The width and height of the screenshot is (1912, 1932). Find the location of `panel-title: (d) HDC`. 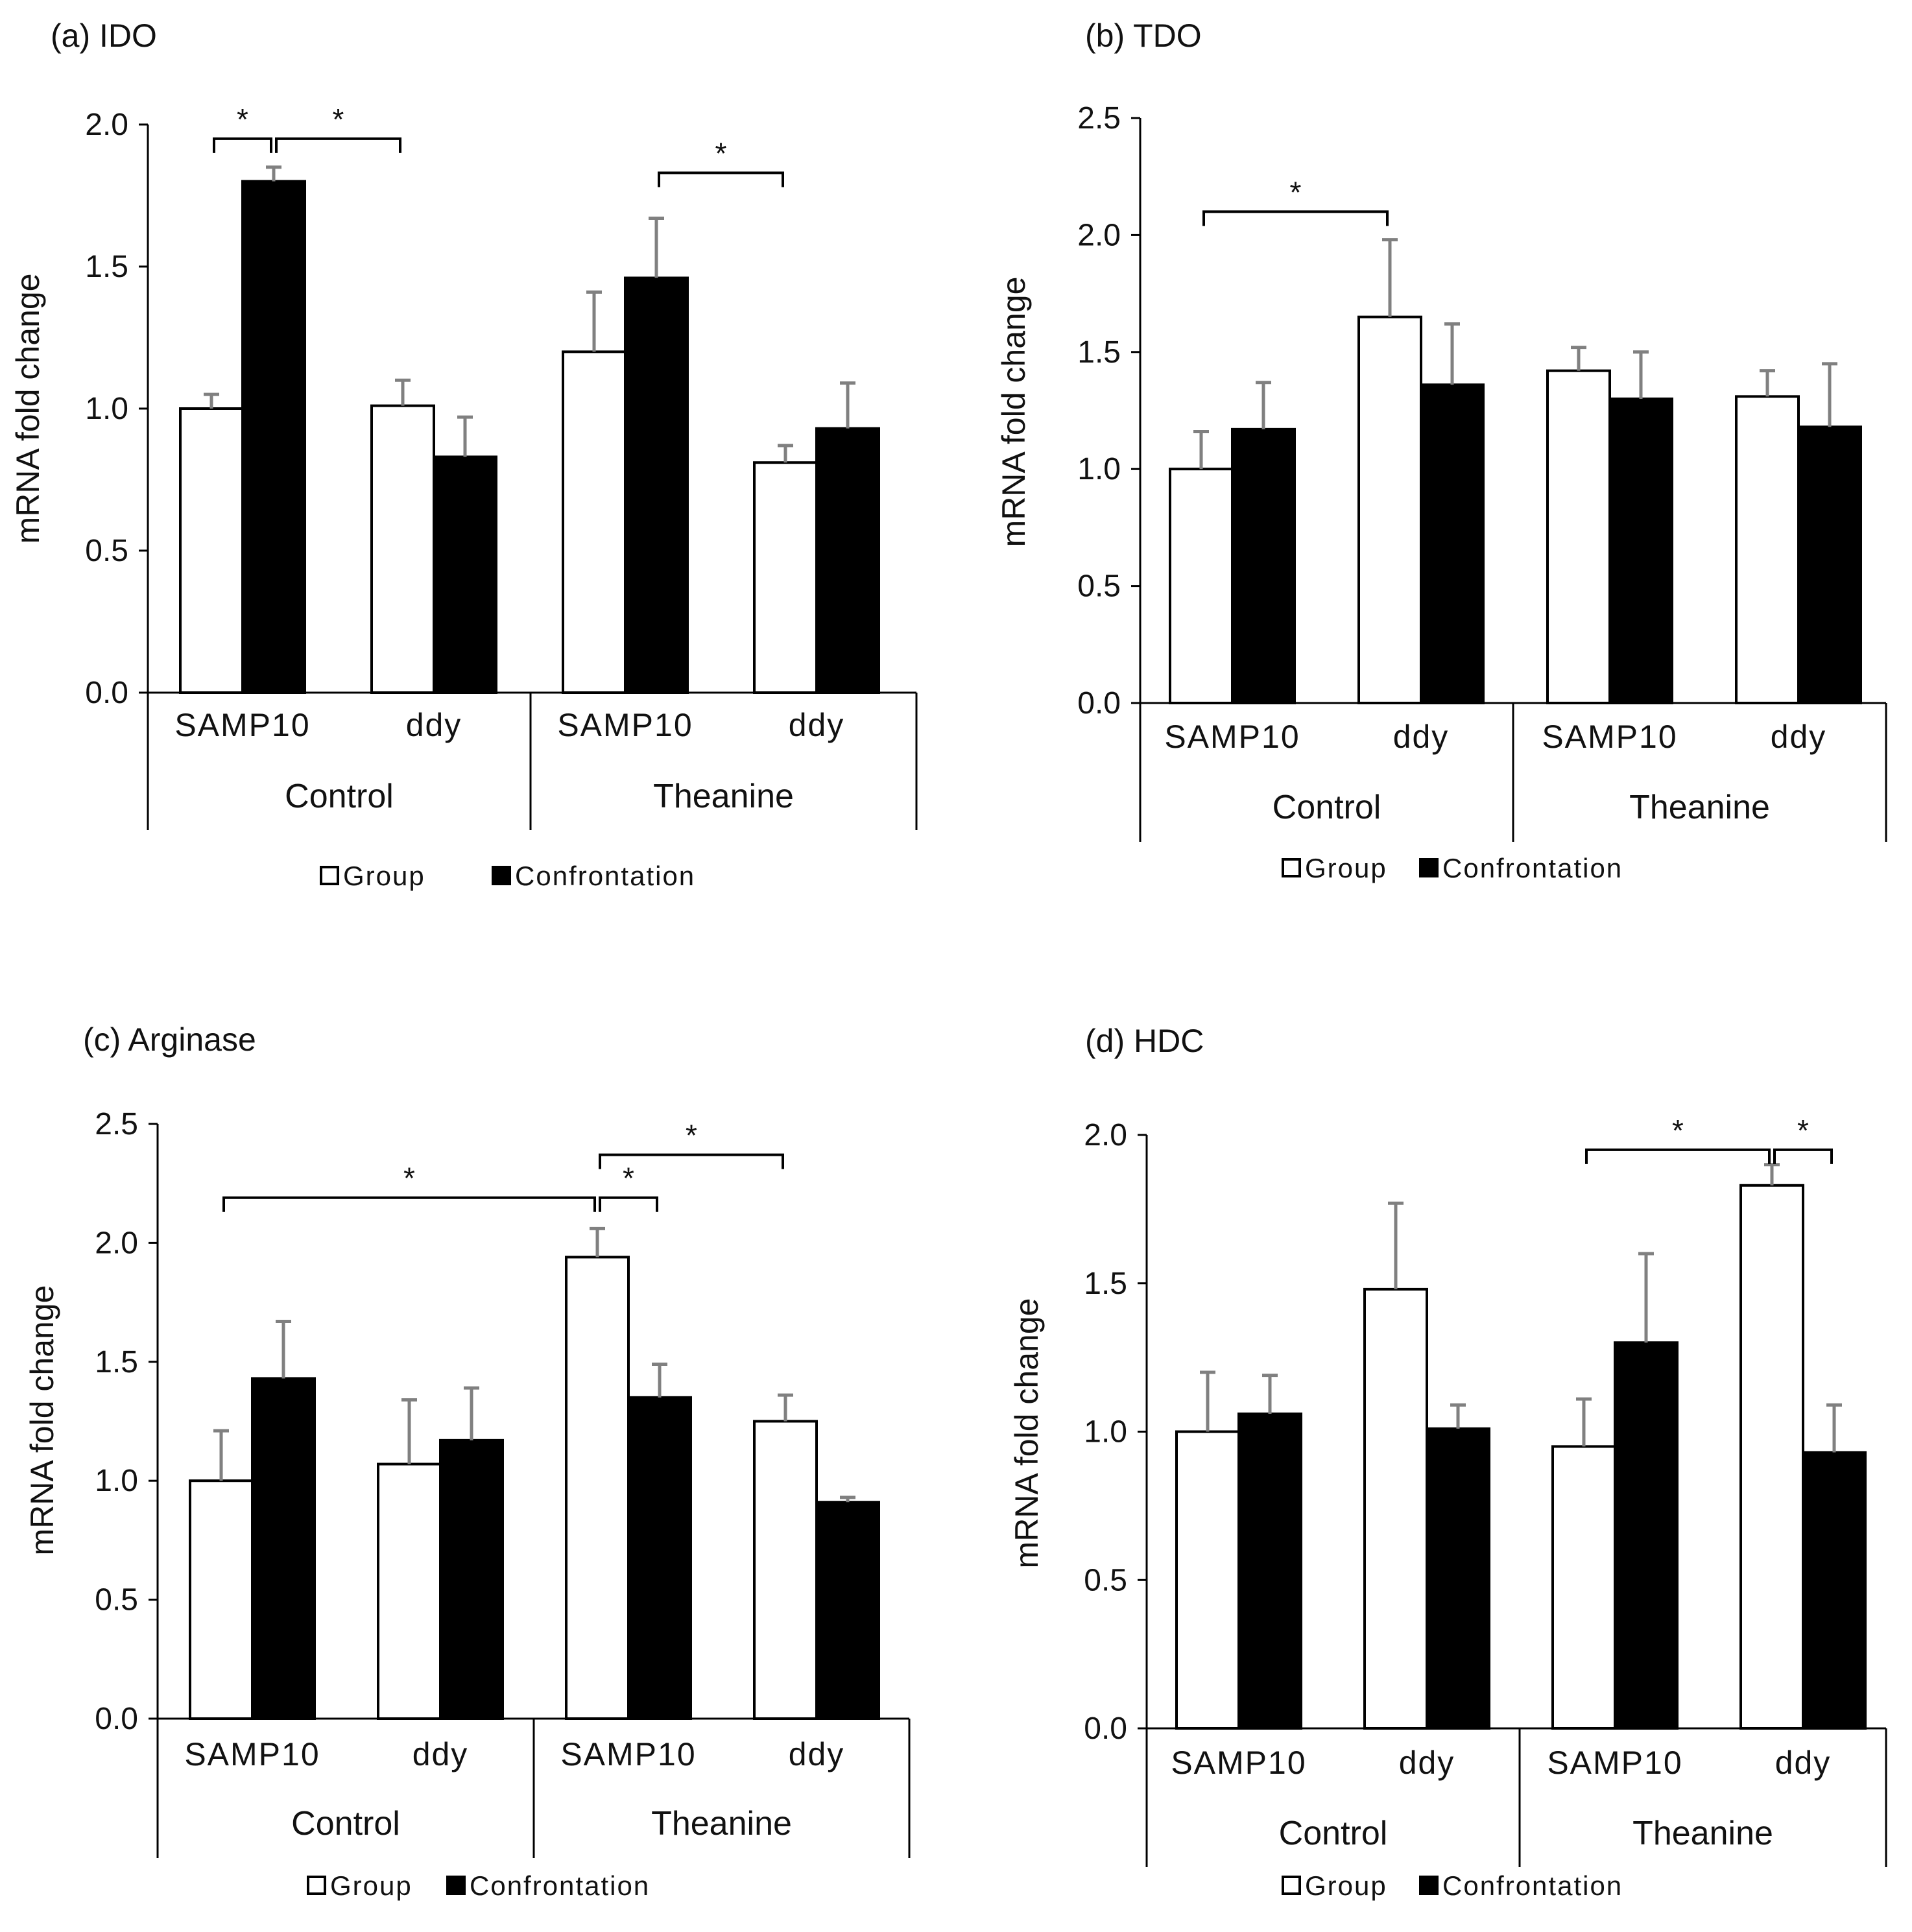

panel-title: (d) HDC is located at coordinates (1144, 1041).